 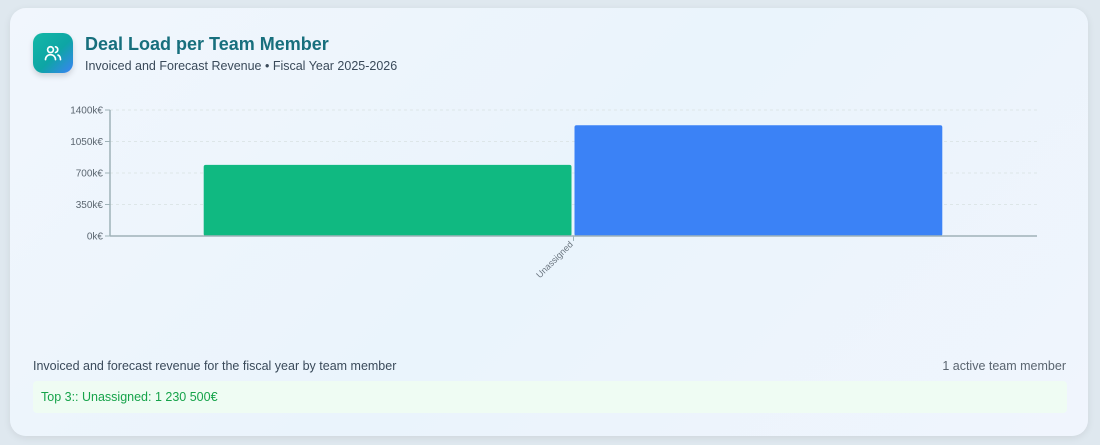 I want to click on top3-text: Top 3:: Unassigned: 1 230 500€, so click(x=129, y=397).